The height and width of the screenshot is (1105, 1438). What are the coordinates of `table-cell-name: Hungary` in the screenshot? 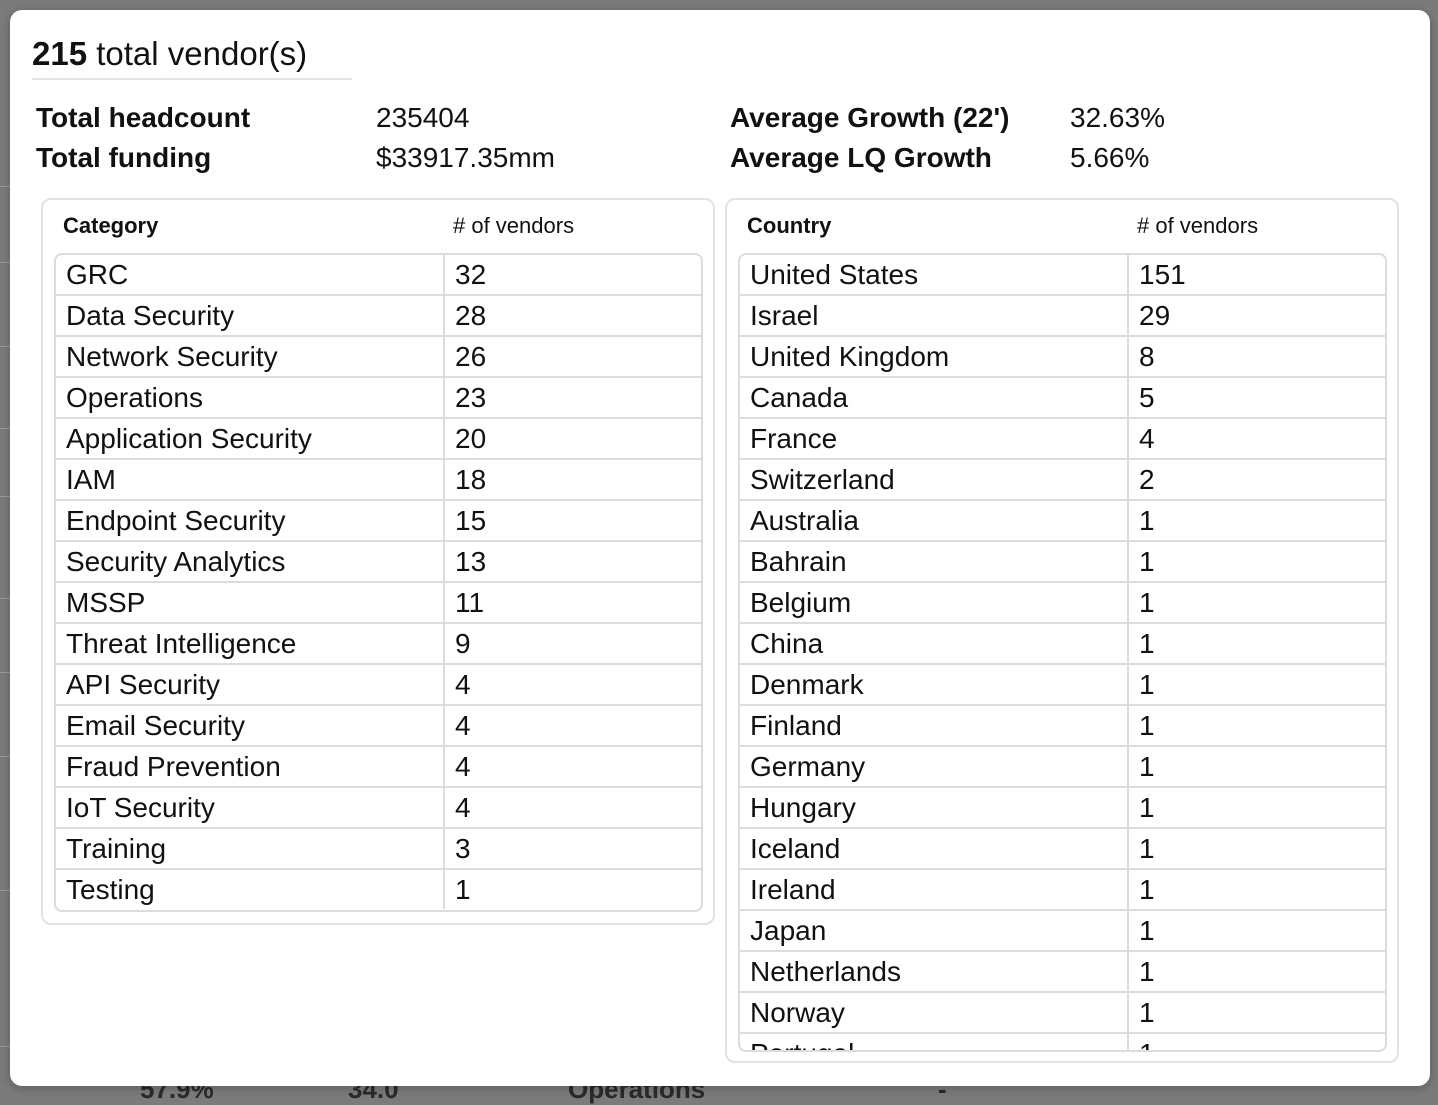 It's located at (934, 807).